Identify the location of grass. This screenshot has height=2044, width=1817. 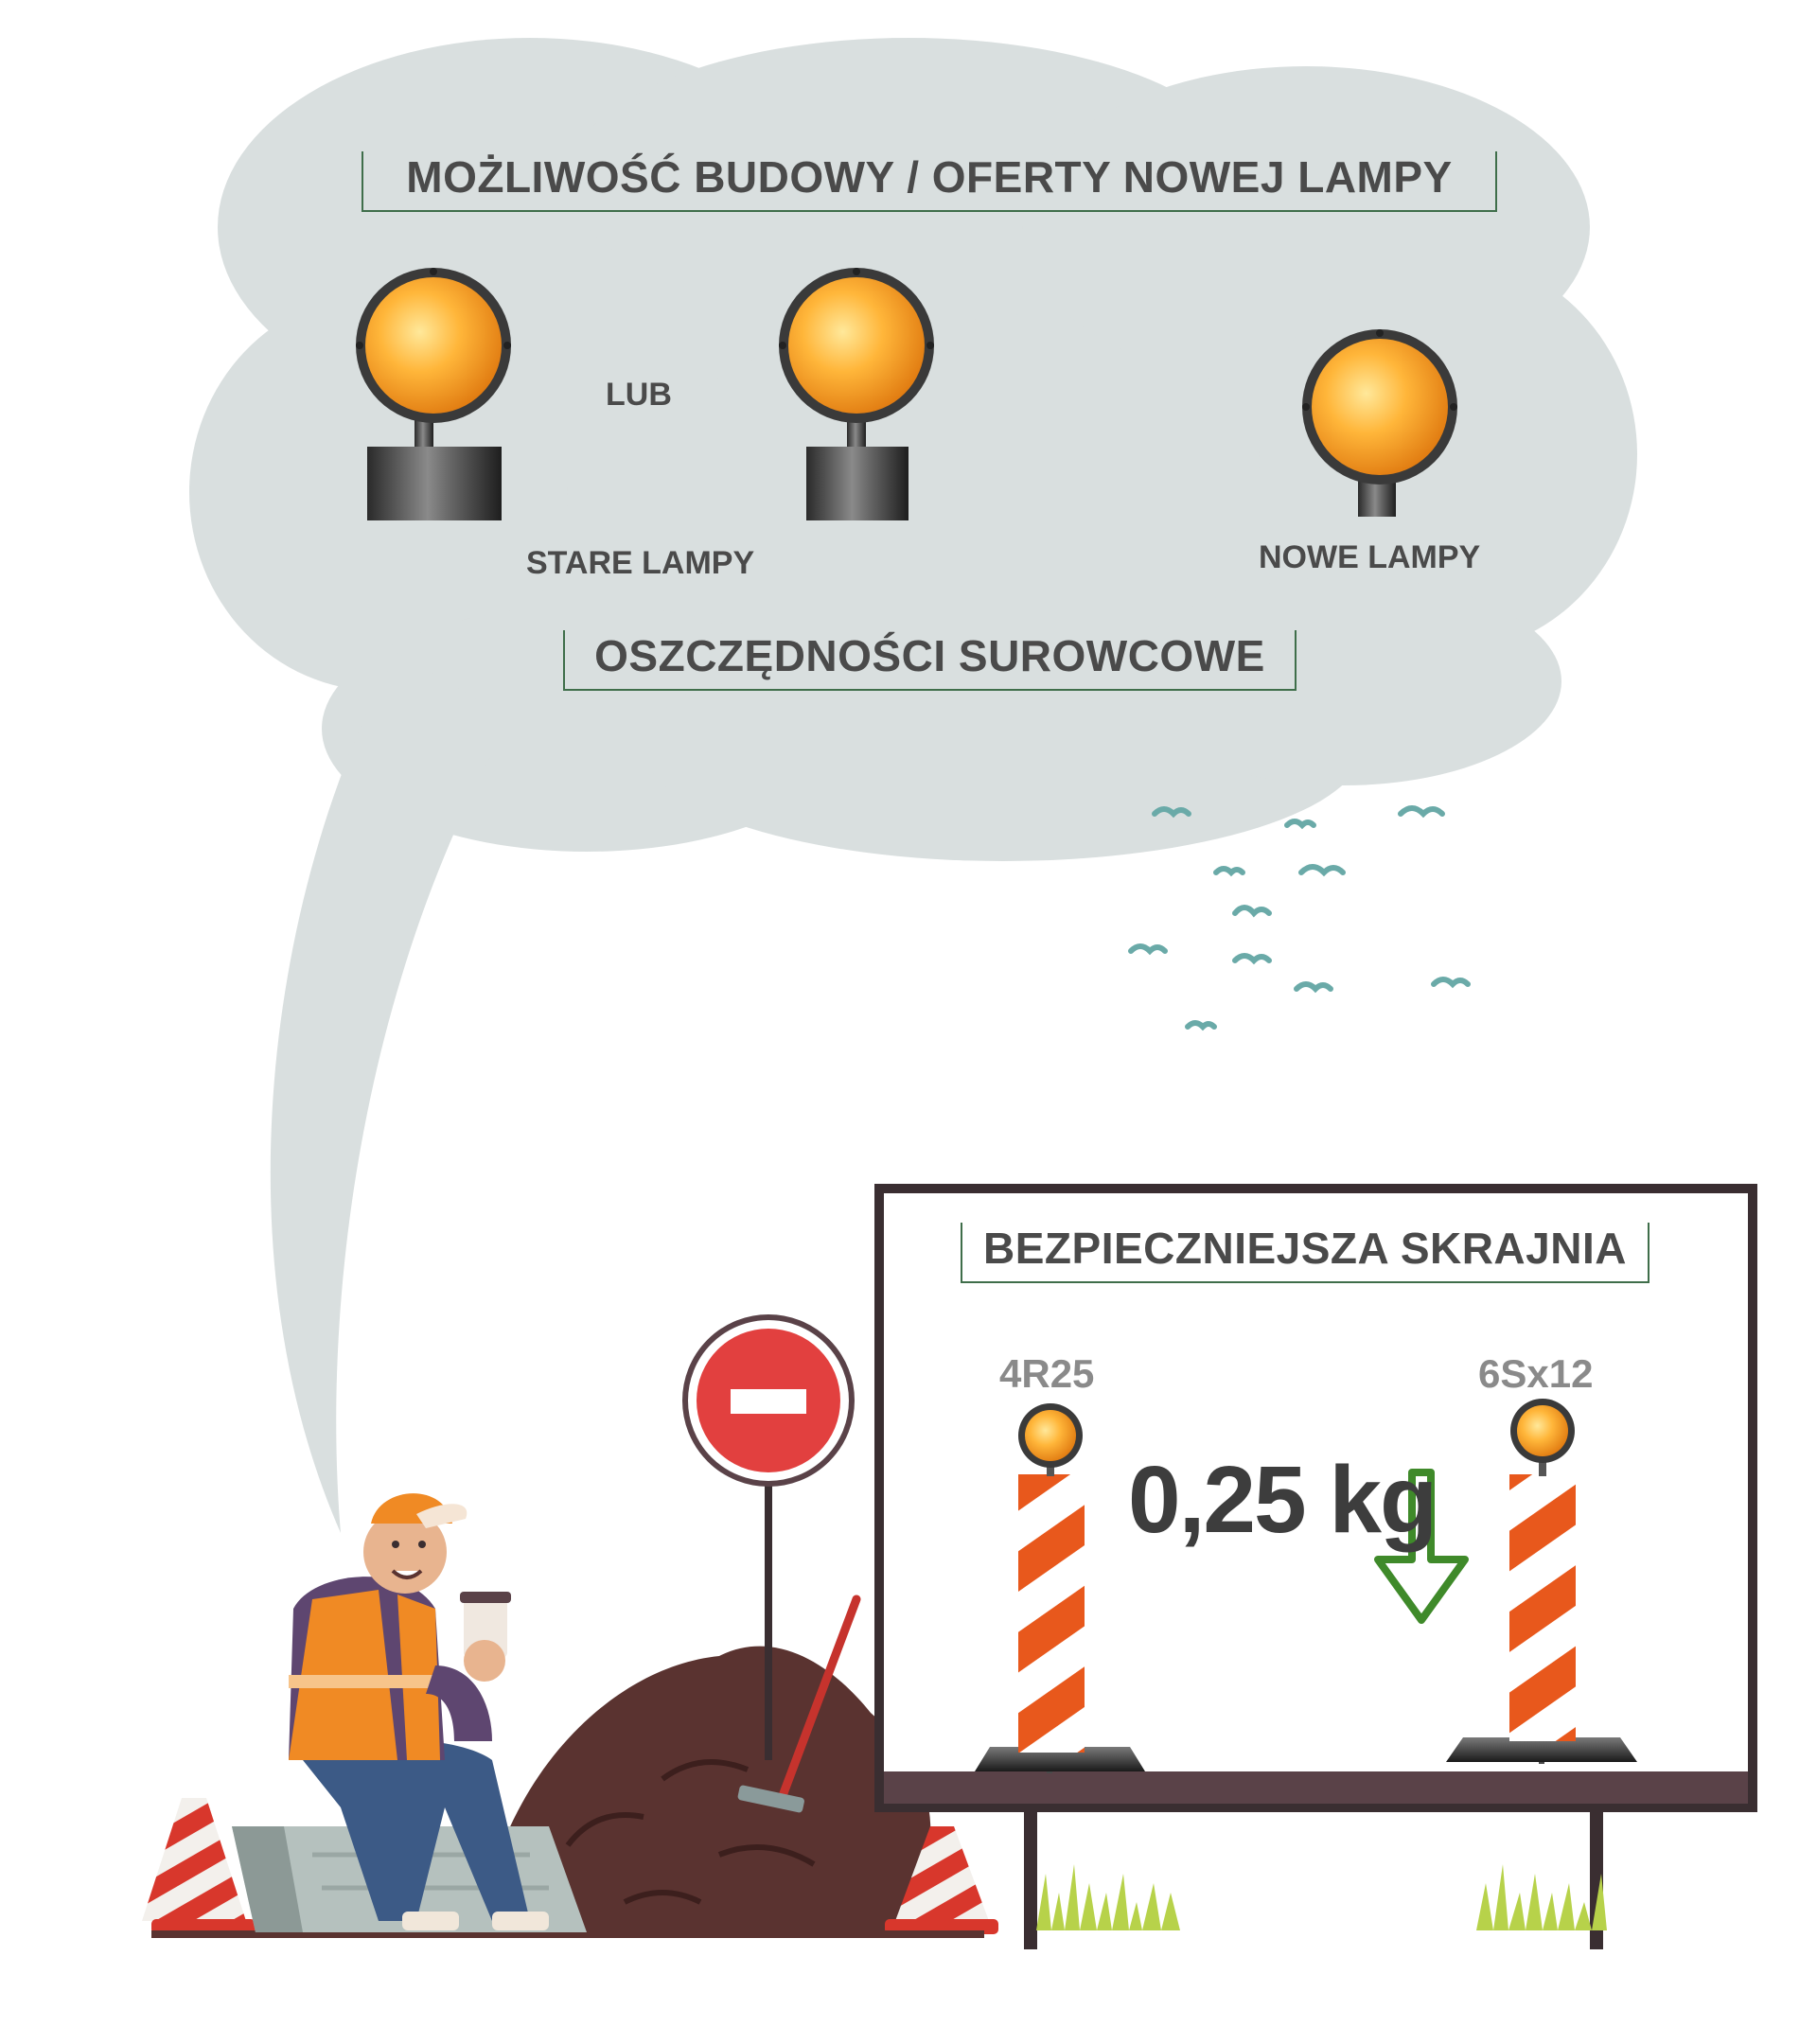
(1321, 1897).